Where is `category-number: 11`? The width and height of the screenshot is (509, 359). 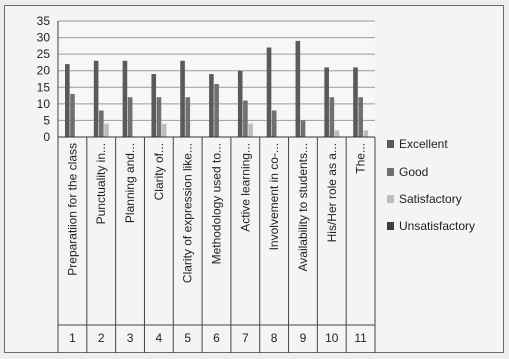 category-number: 11 is located at coordinates (360, 338).